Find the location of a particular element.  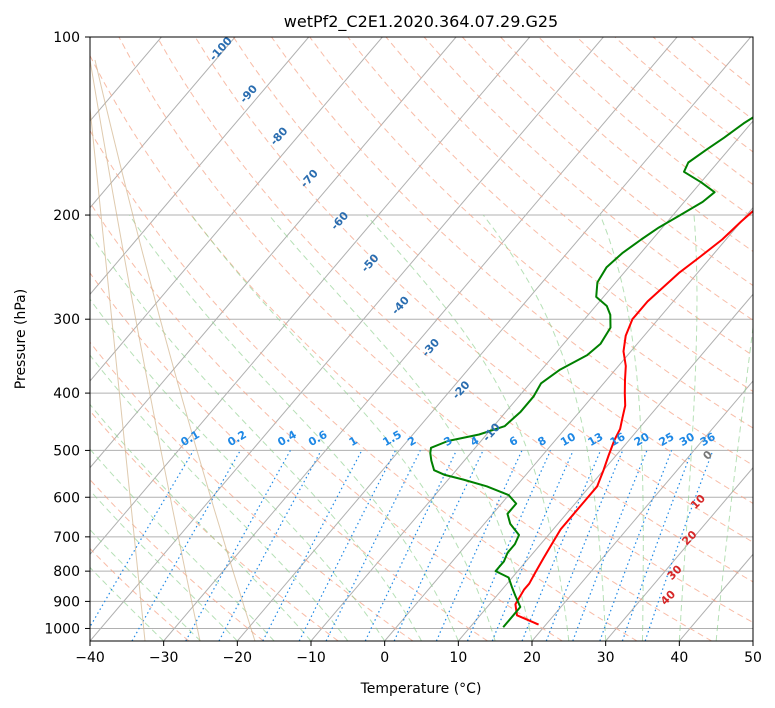

x-tick-label: −30 is located at coordinates (164, 658).